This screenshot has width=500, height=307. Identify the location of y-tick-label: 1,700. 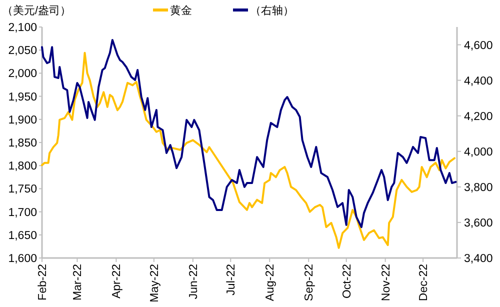
(22, 212).